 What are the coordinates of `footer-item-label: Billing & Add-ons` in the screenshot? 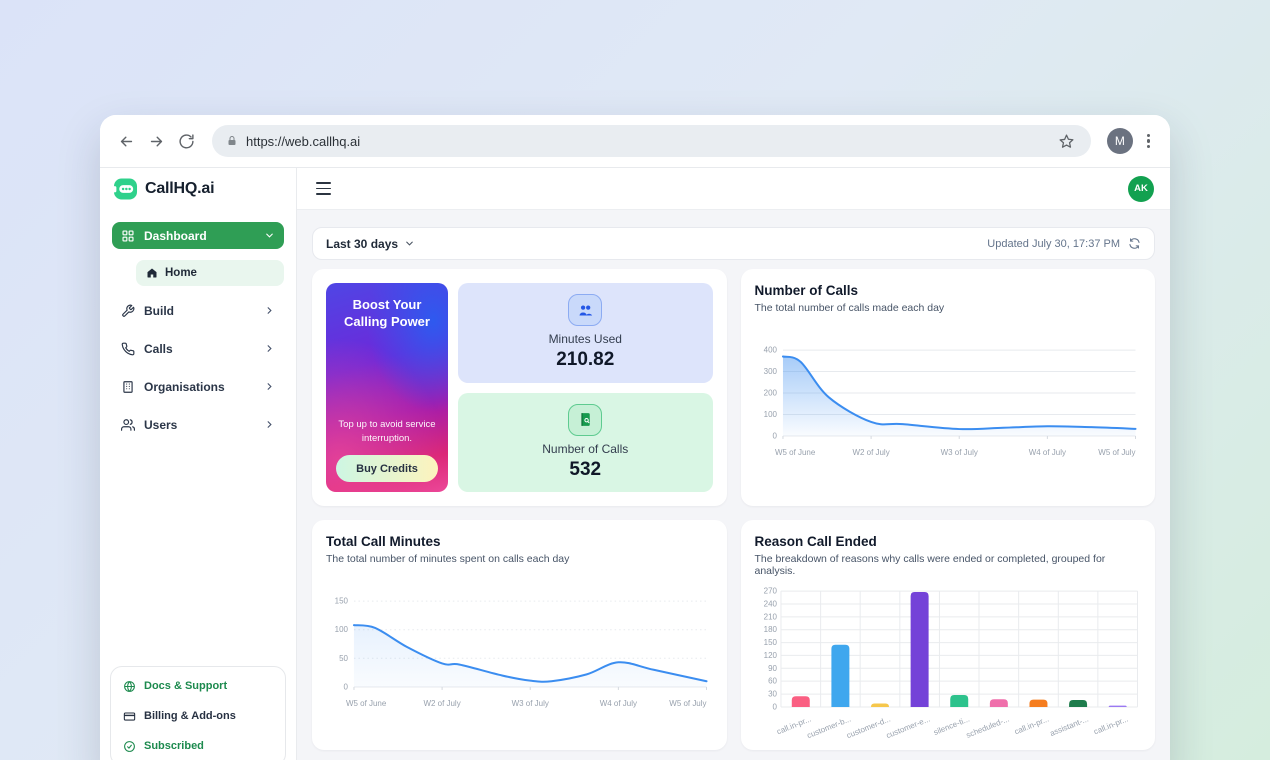 It's located at (190, 716).